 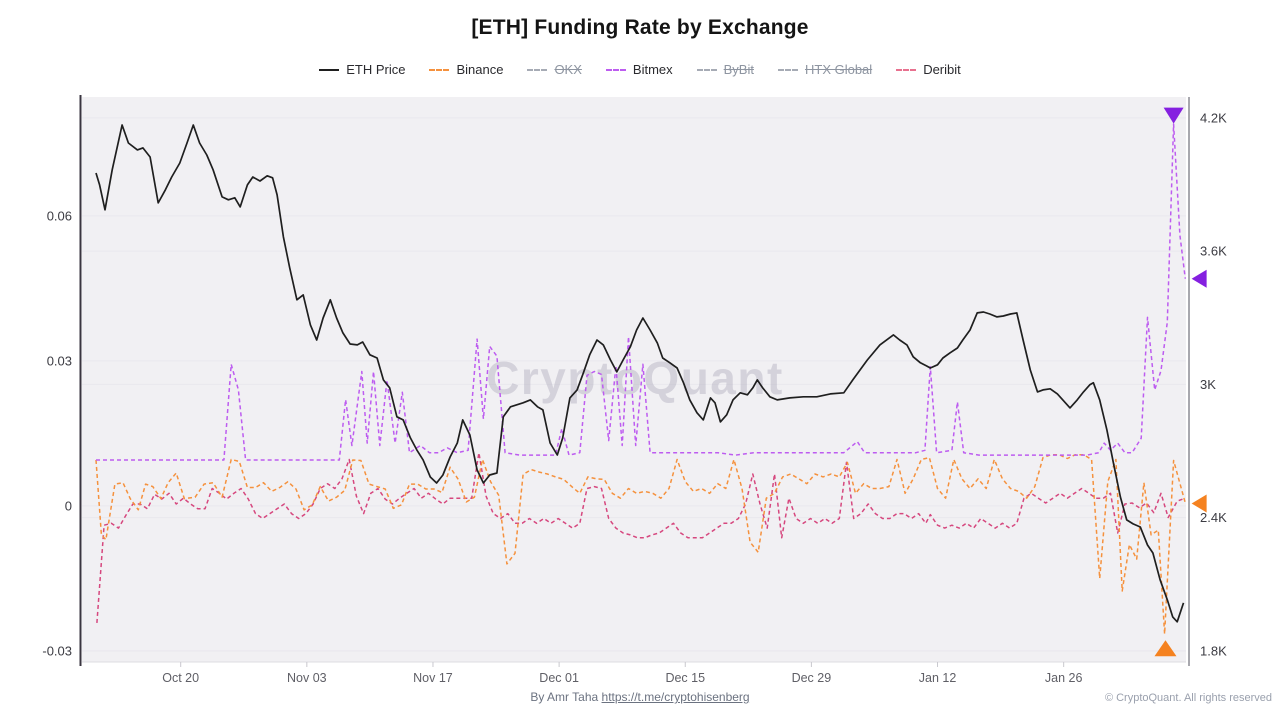 What do you see at coordinates (59, 360) in the screenshot?
I see `y-axis-left-label-0.03: 0.03` at bounding box center [59, 360].